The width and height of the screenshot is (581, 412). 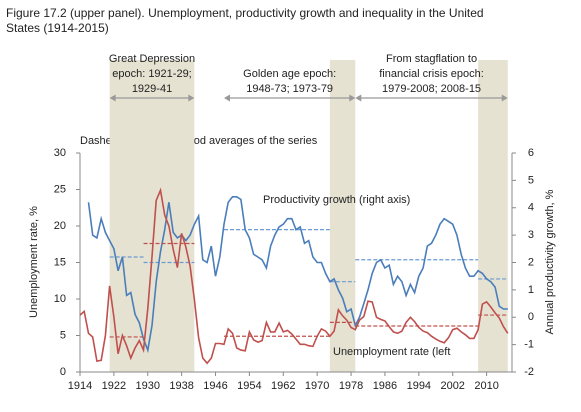 I want to click on epoch-label: 1929-41, so click(x=152, y=89).